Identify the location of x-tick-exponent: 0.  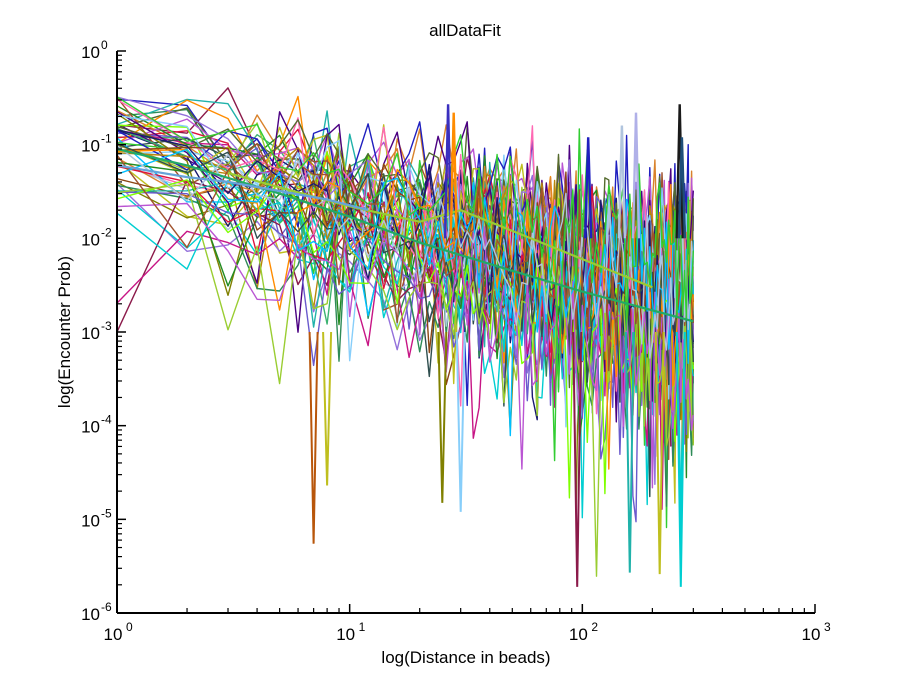
(129, 627).